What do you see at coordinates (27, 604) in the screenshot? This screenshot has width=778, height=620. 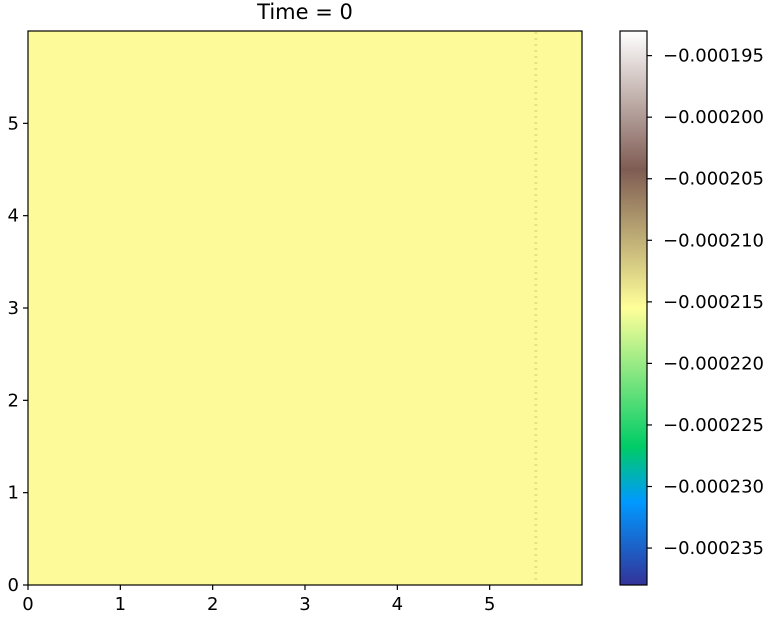 I see `x-tick-label: 0` at bounding box center [27, 604].